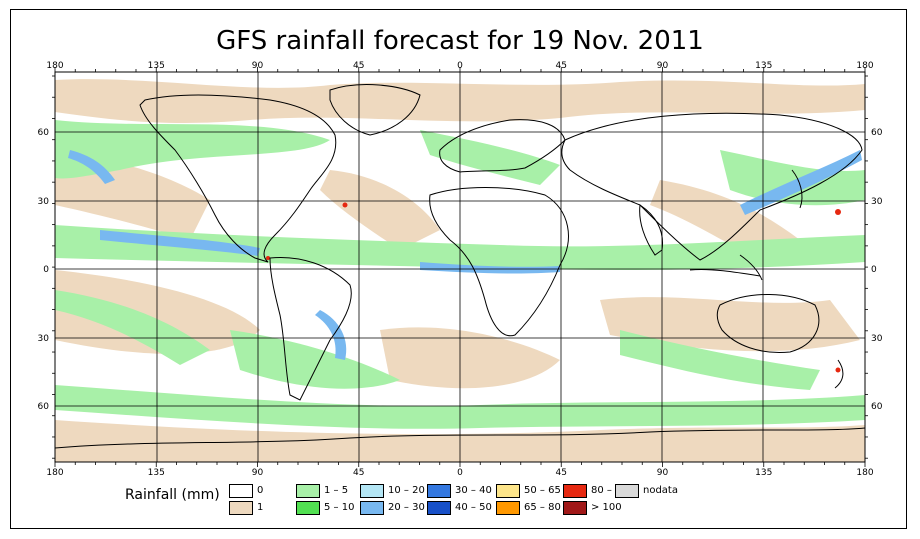  What do you see at coordinates (874, 270) in the screenshot?
I see `lat-label-right: 0` at bounding box center [874, 270].